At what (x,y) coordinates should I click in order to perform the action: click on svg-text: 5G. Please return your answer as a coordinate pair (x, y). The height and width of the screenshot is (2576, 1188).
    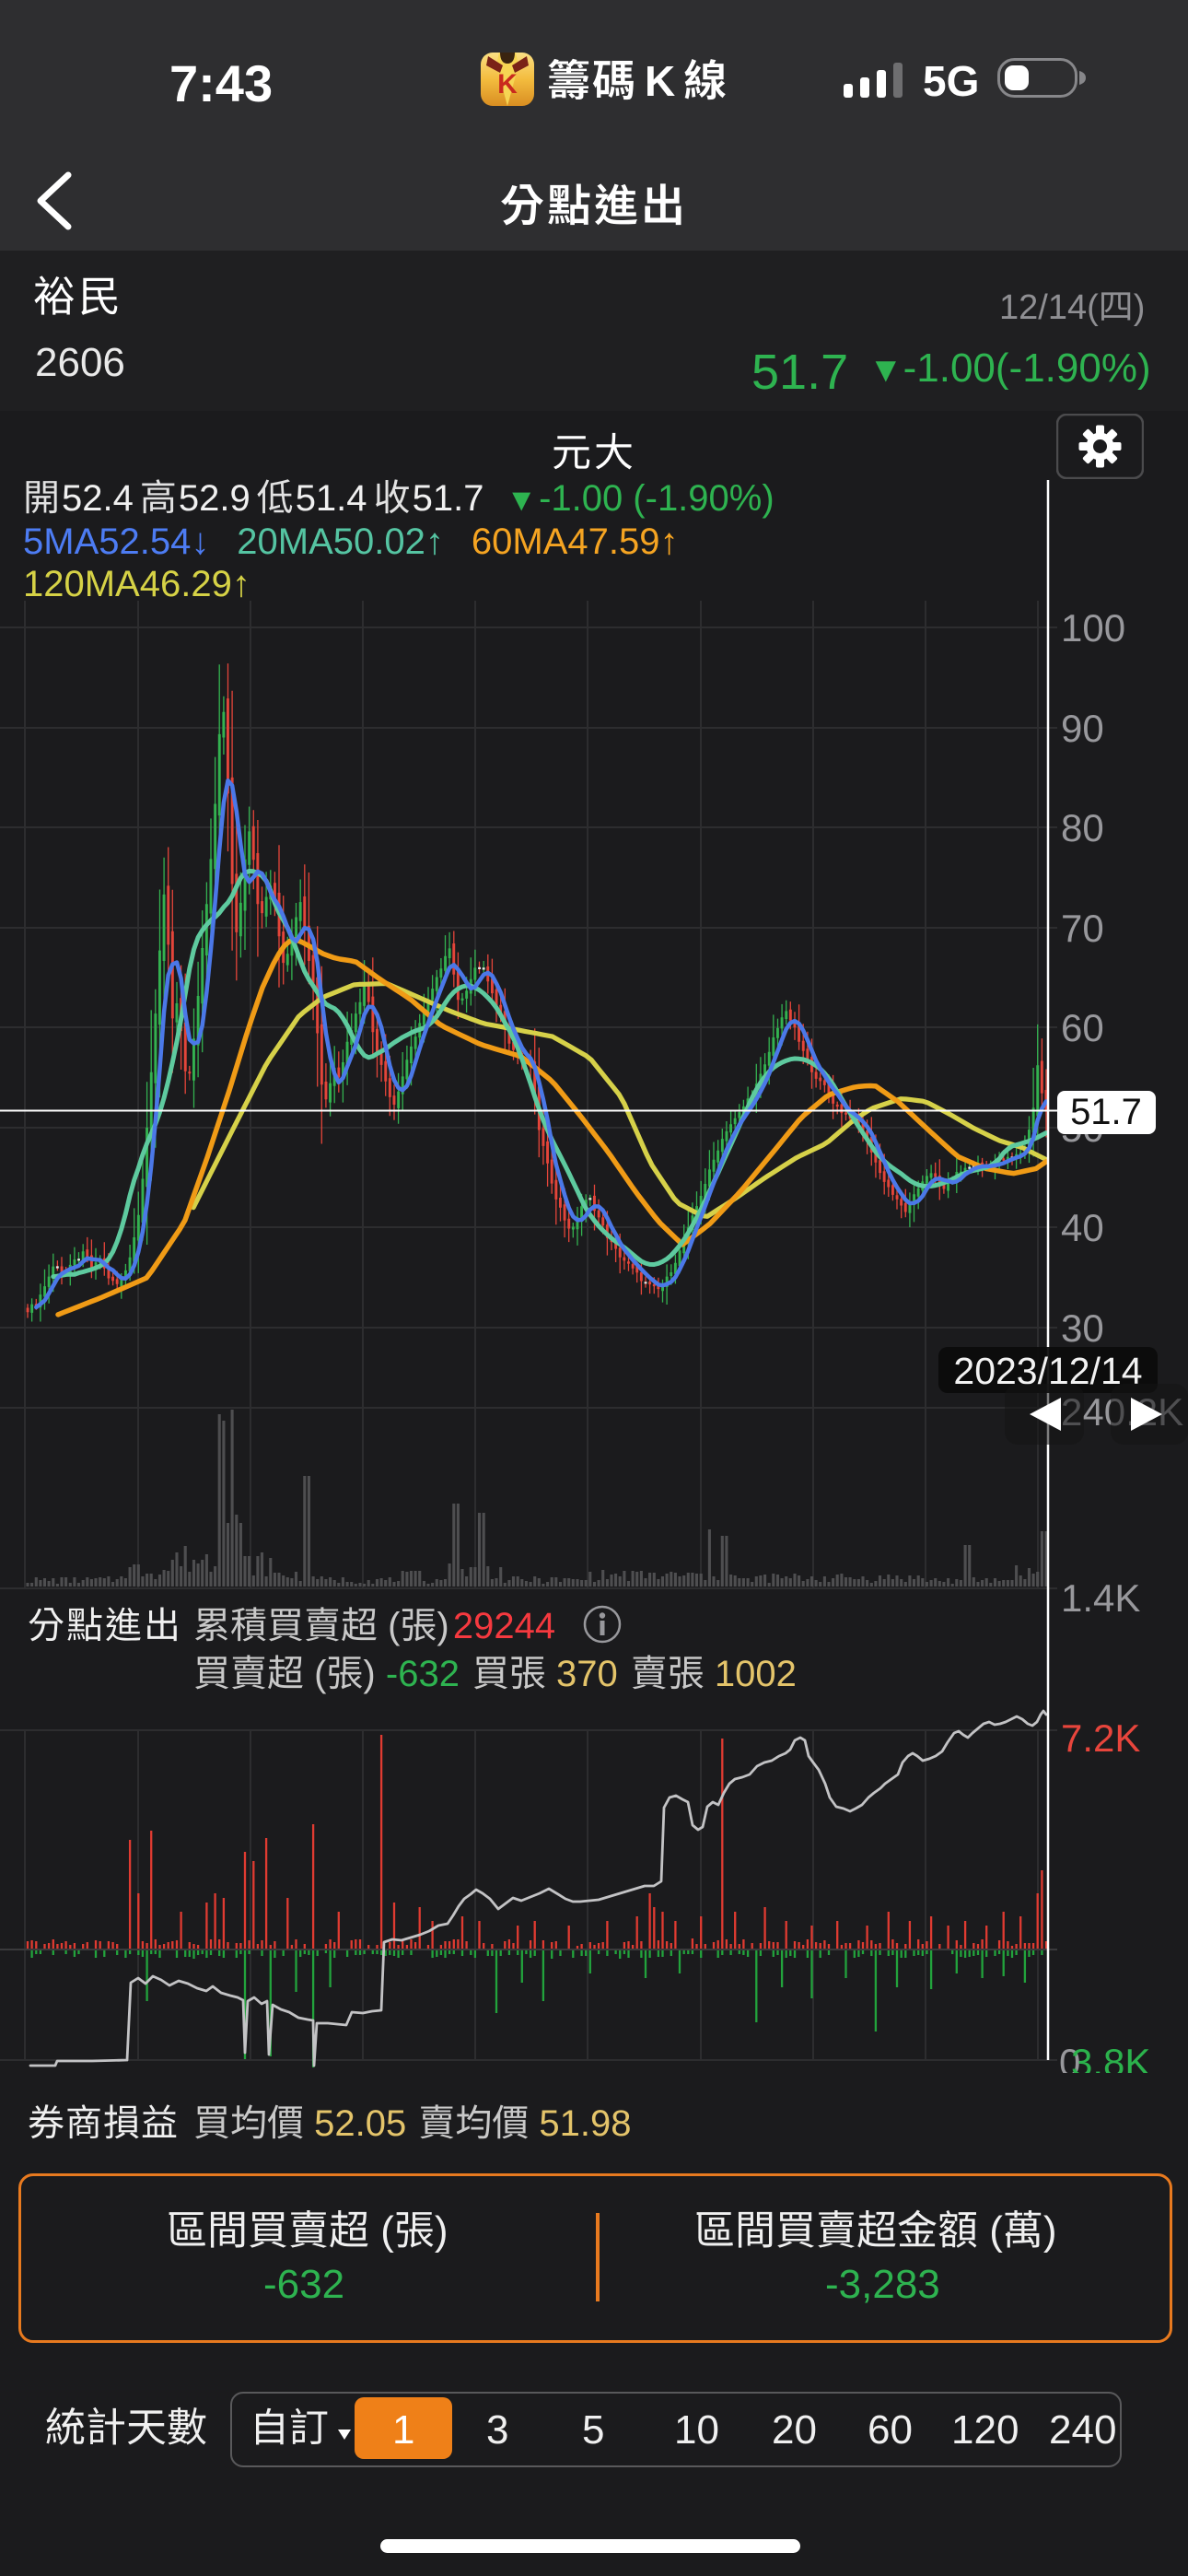
    Looking at the image, I should click on (951, 81).